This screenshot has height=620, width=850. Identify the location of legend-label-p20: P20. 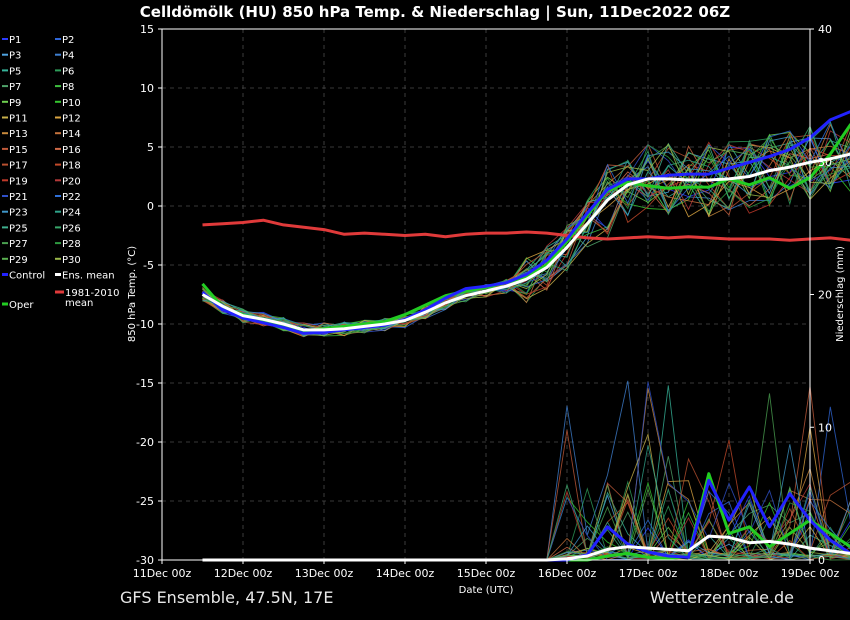
(71, 181).